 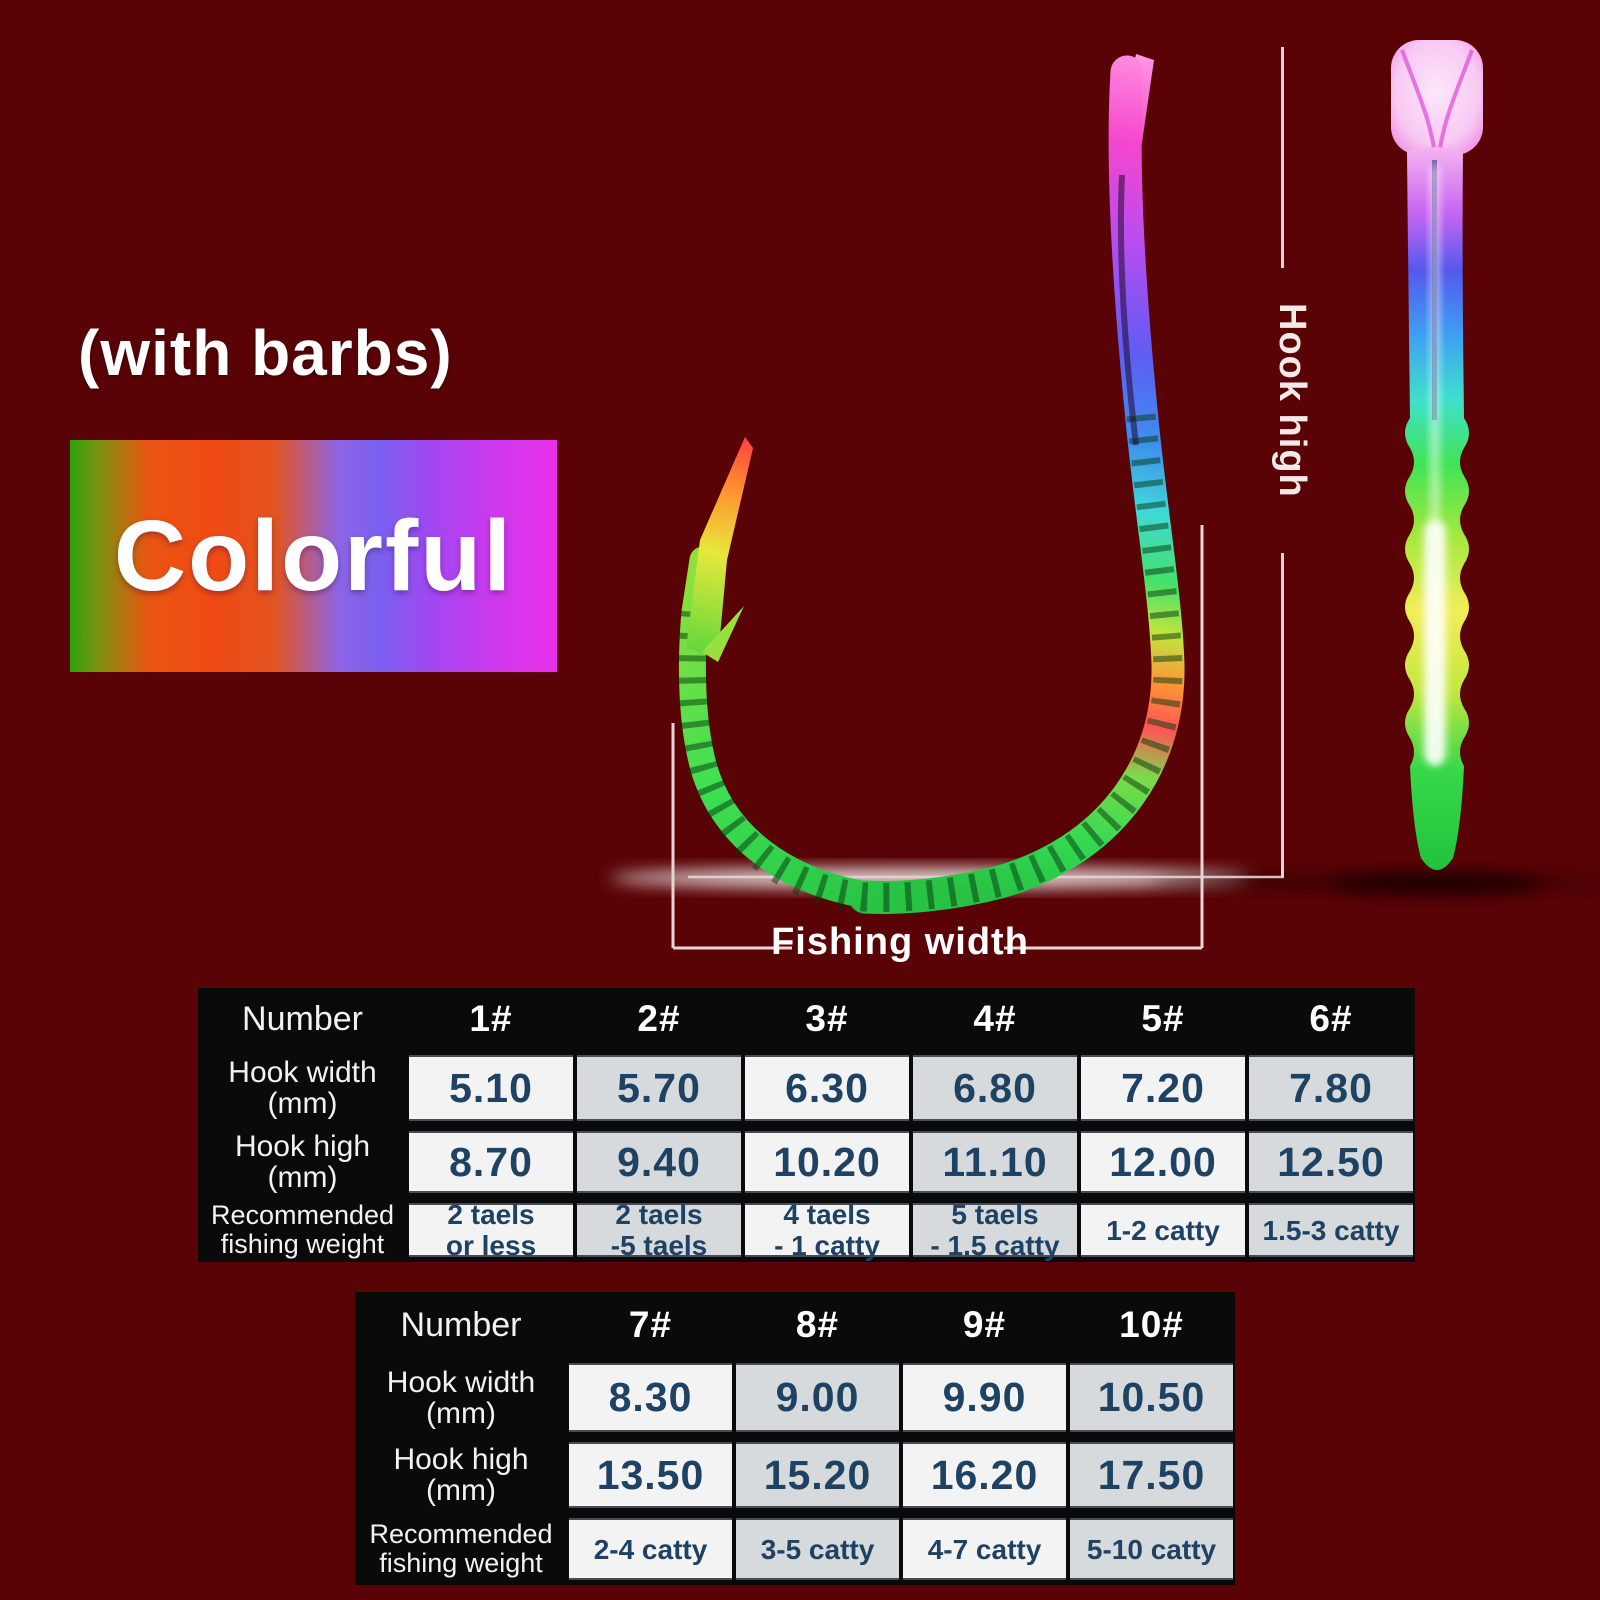 I want to click on front-hook-highlight-core, so click(x=1435, y=642).